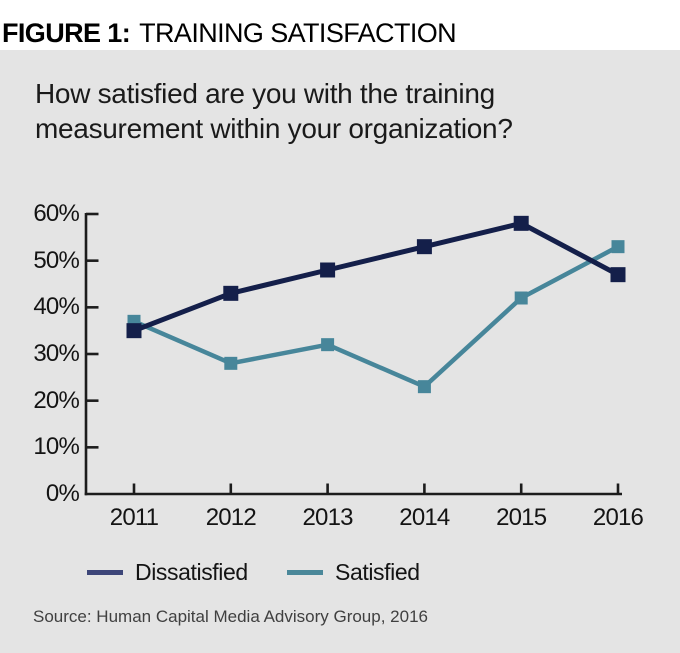 Image resolution: width=680 pixels, height=653 pixels. I want to click on x-tick-label: 2011, so click(134, 517).